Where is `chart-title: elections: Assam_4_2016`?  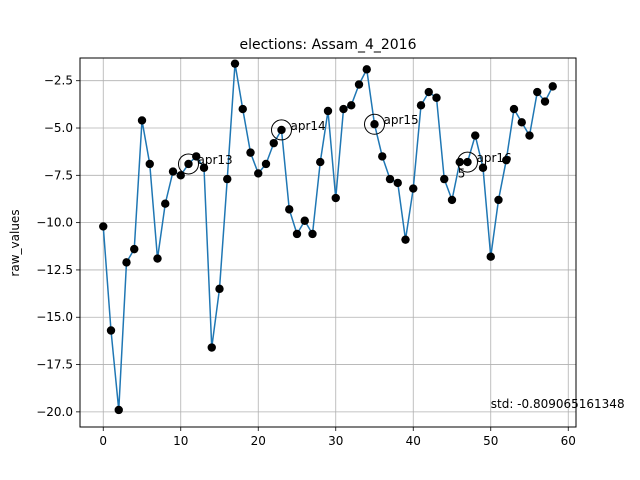
chart-title: elections: Assam_4_2016 is located at coordinates (327, 45).